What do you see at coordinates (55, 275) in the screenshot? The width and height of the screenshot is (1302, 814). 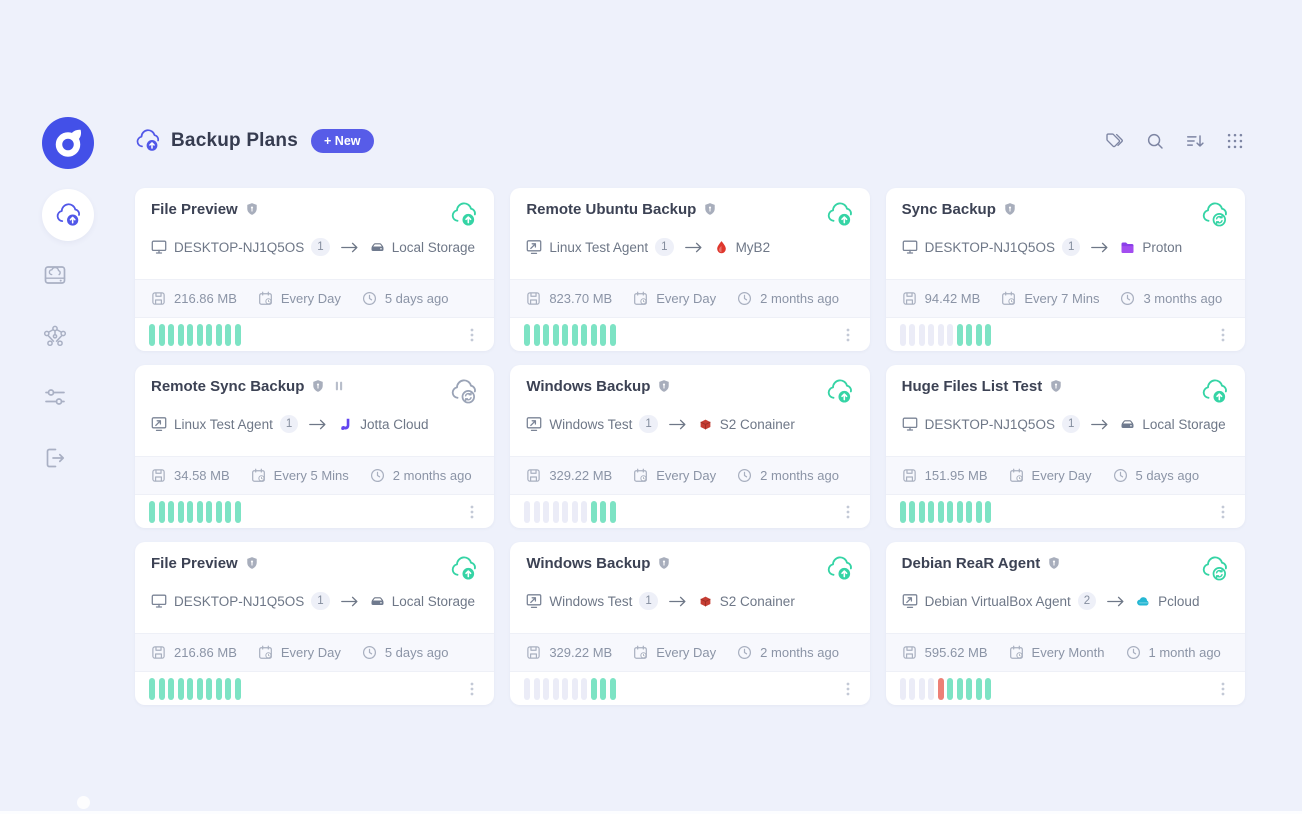 I see `sidebar-item-storage-drive` at bounding box center [55, 275].